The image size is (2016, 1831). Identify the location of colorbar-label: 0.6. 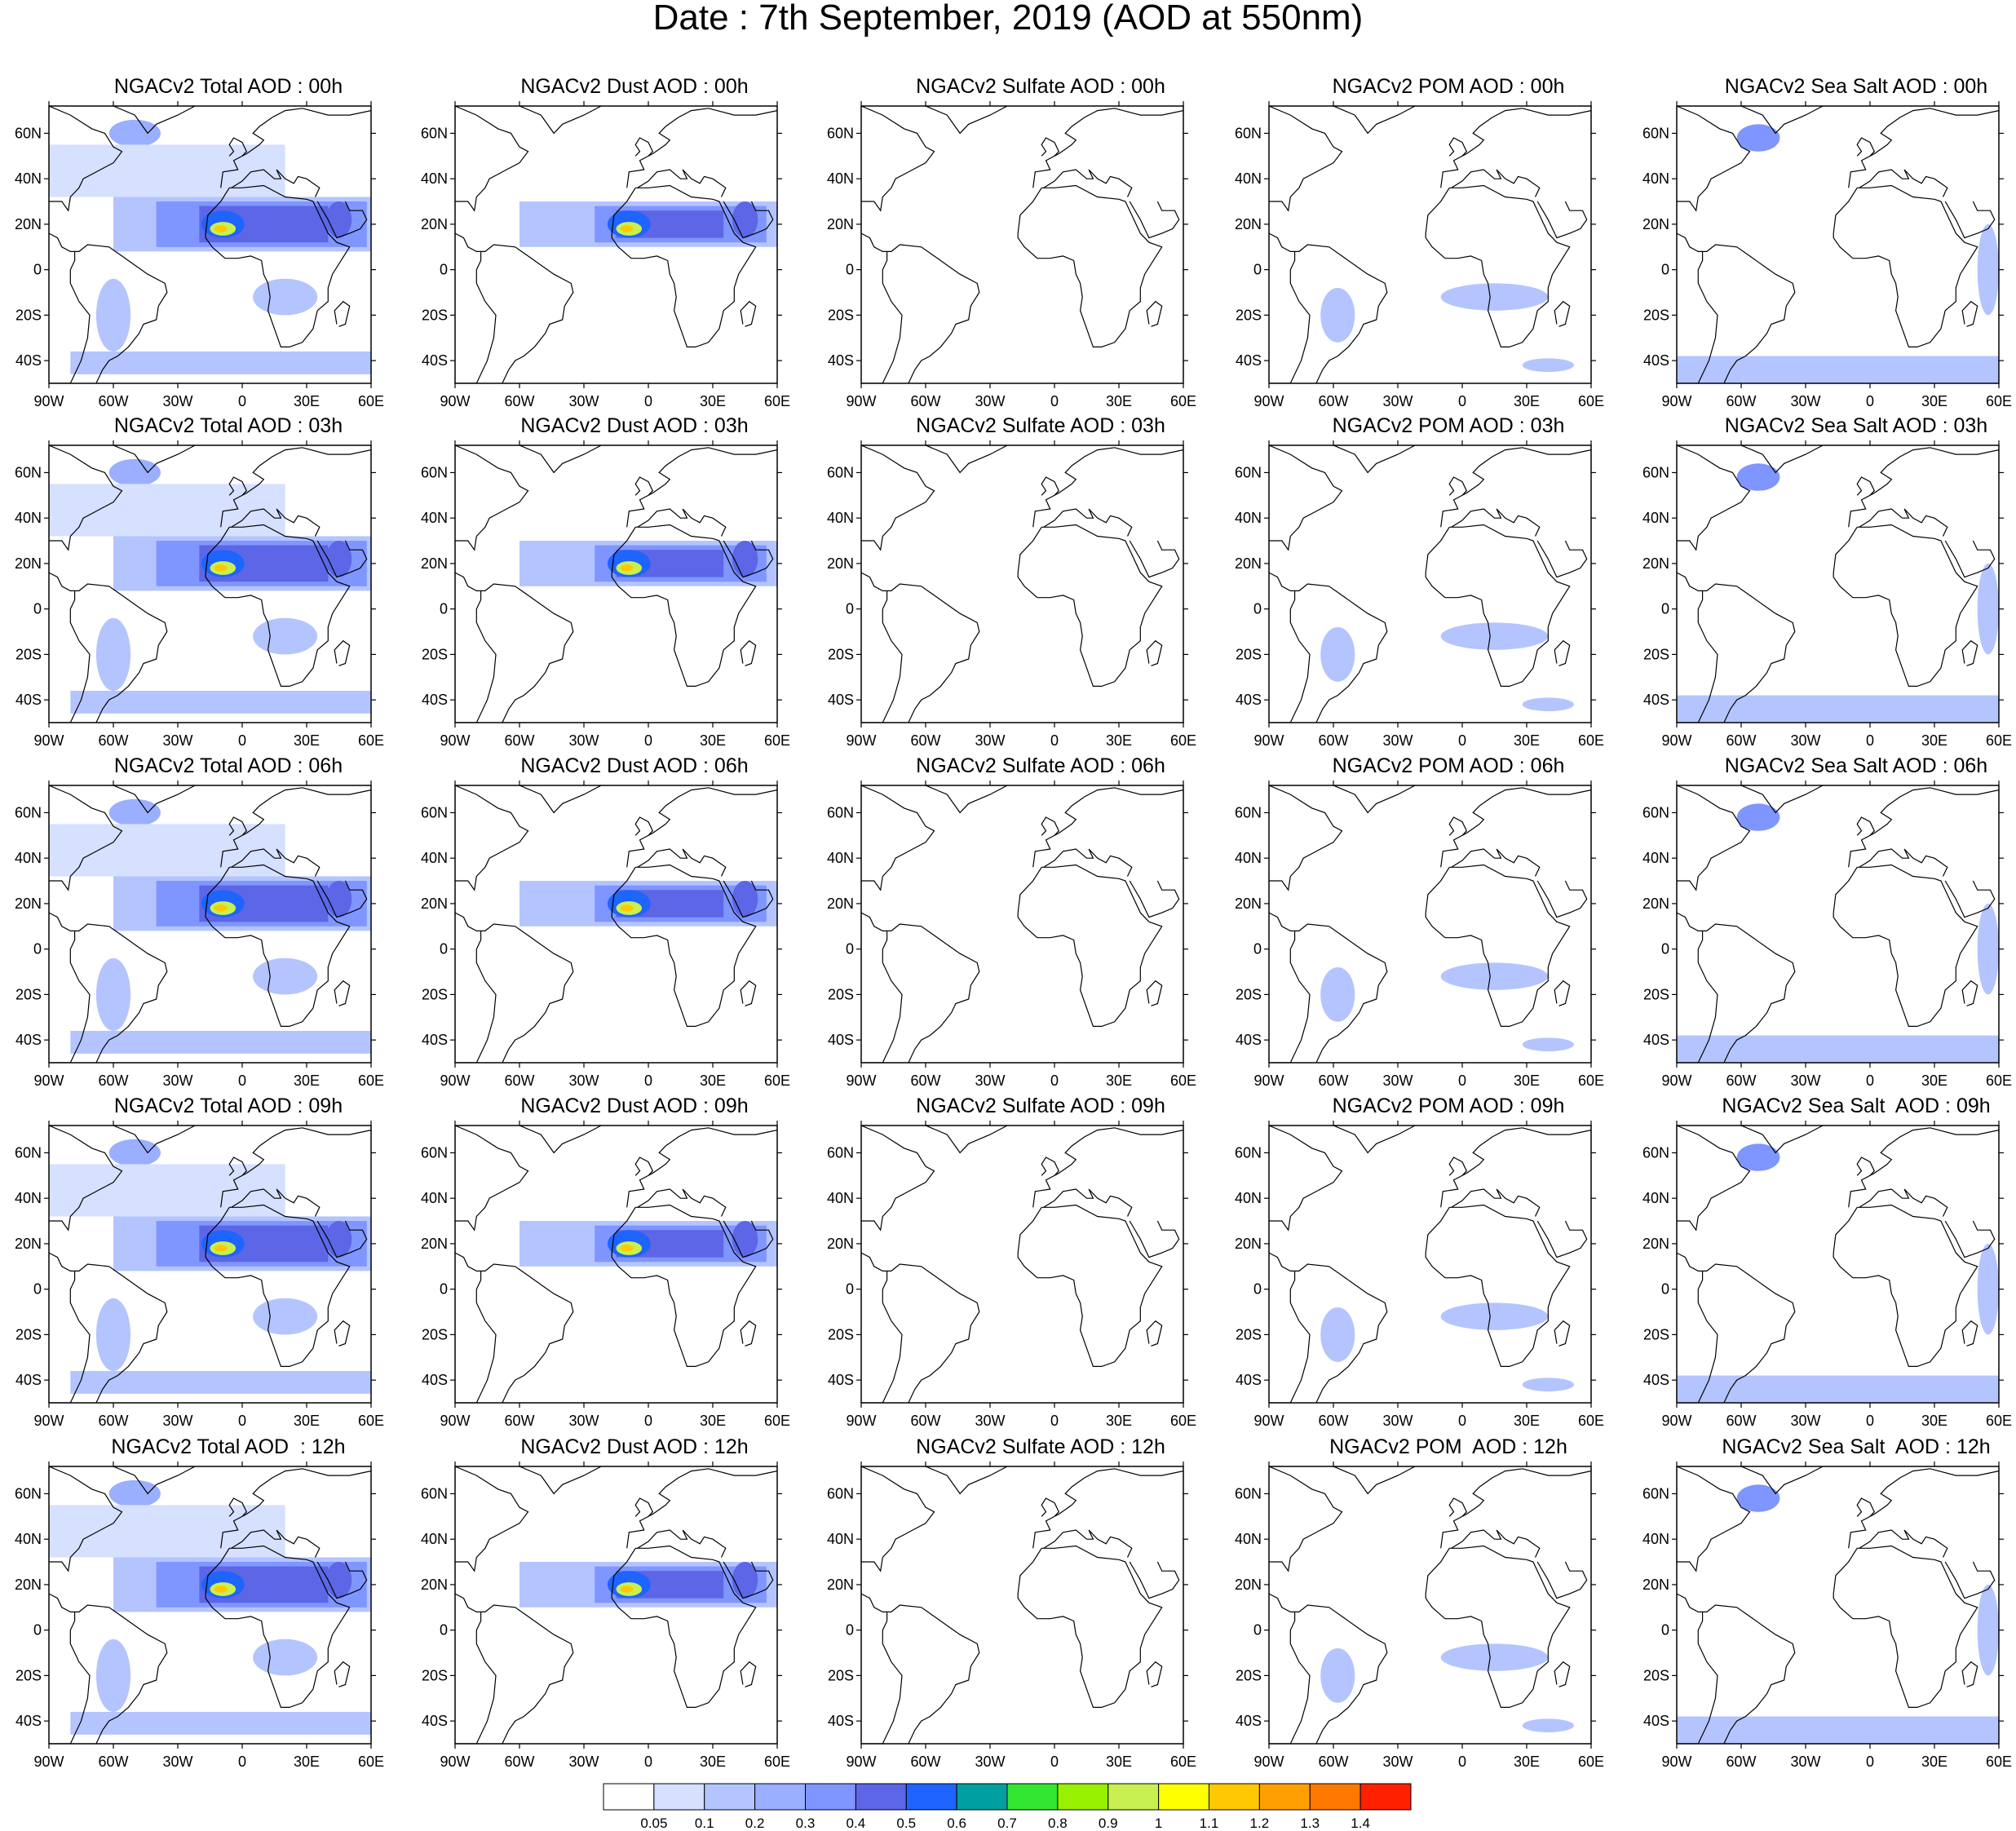
(957, 1823).